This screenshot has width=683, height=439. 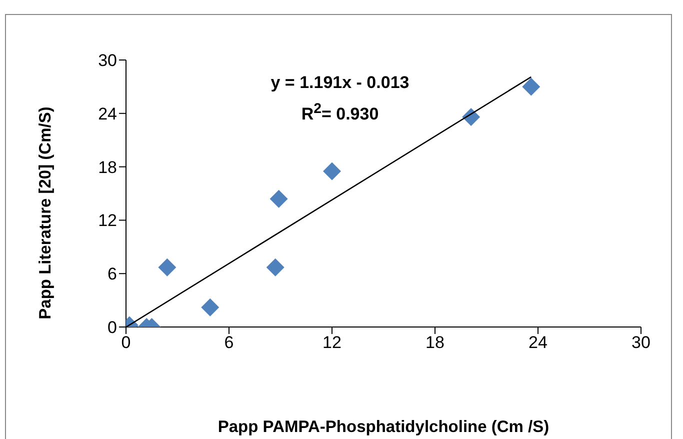 What do you see at coordinates (435, 342) in the screenshot?
I see `x-tick-label: 18` at bounding box center [435, 342].